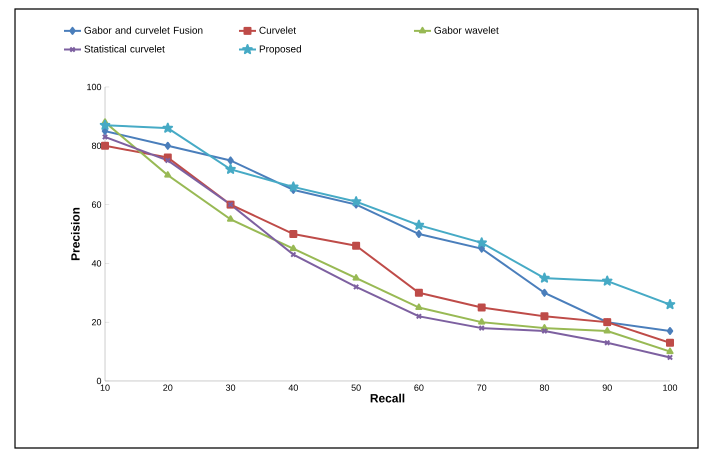 This screenshot has width=702, height=450. What do you see at coordinates (481, 387) in the screenshot?
I see `x-tick-label: 70` at bounding box center [481, 387].